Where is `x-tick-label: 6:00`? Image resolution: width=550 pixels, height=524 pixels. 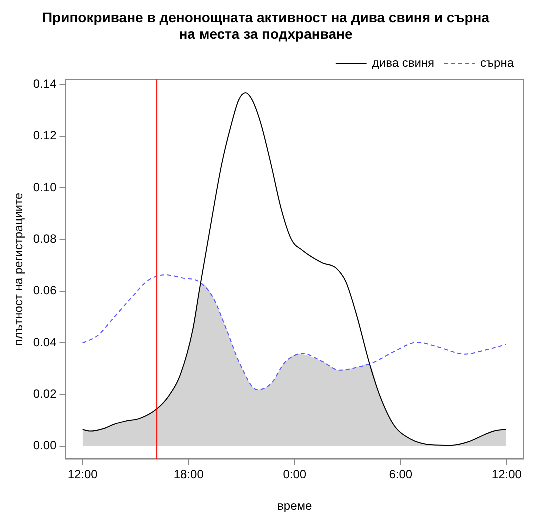
x-tick-label: 6:00 is located at coordinates (401, 475).